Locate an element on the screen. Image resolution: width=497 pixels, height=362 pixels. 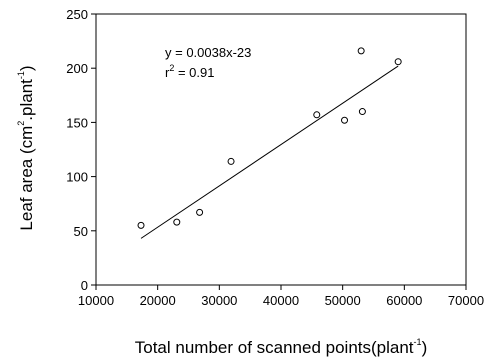
x-axis-title-text: Total number of scanned points(plant is located at coordinates (274, 347).